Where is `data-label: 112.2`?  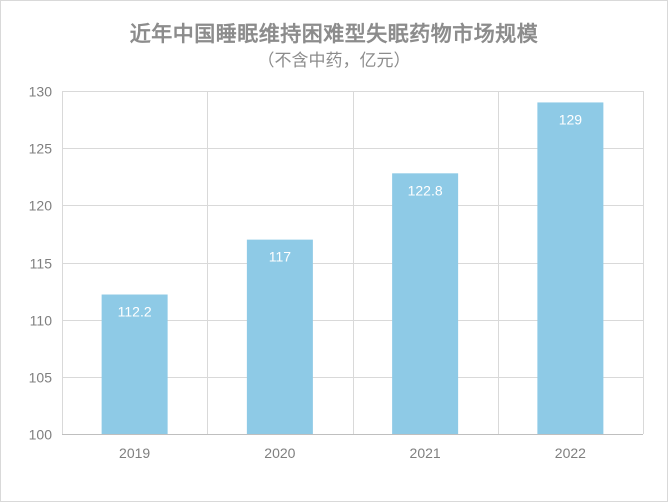 data-label: 112.2 is located at coordinates (135, 312).